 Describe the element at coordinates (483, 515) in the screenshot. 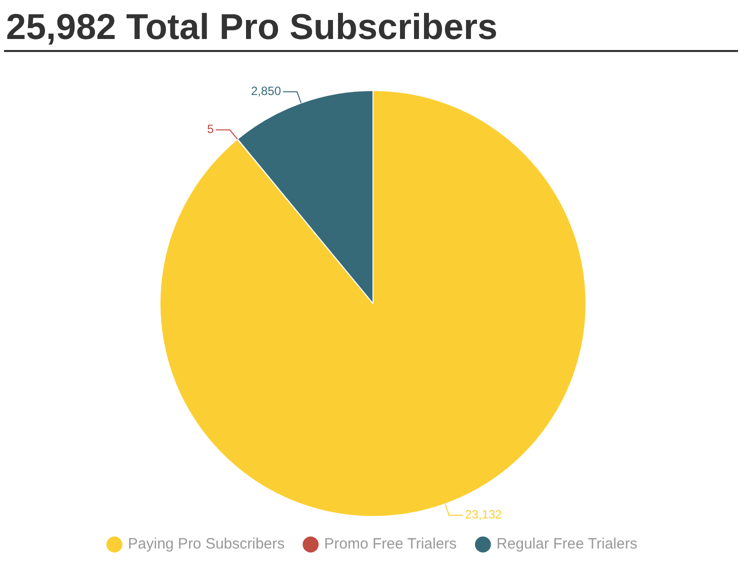

I see `data-label: 23,132` at that location.